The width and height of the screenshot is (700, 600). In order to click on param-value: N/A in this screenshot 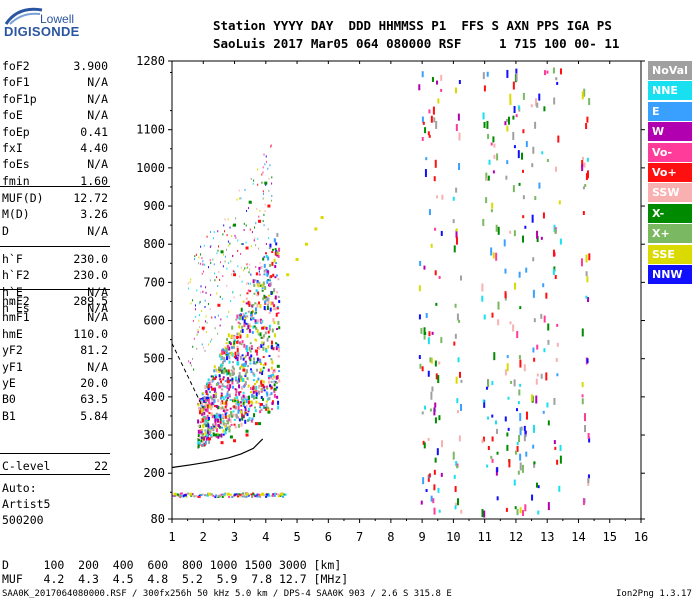, I will do `click(97, 317)`.